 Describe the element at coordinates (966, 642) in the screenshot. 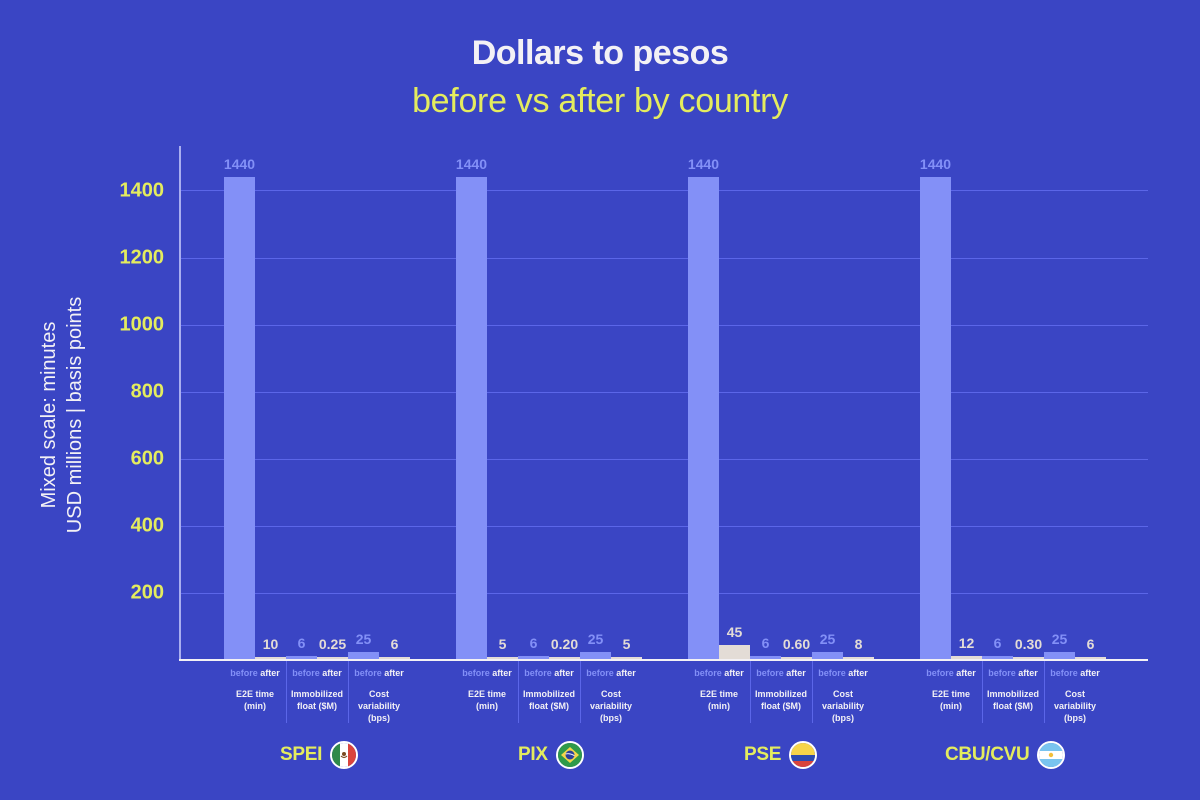

I see `value-label: 12` at that location.